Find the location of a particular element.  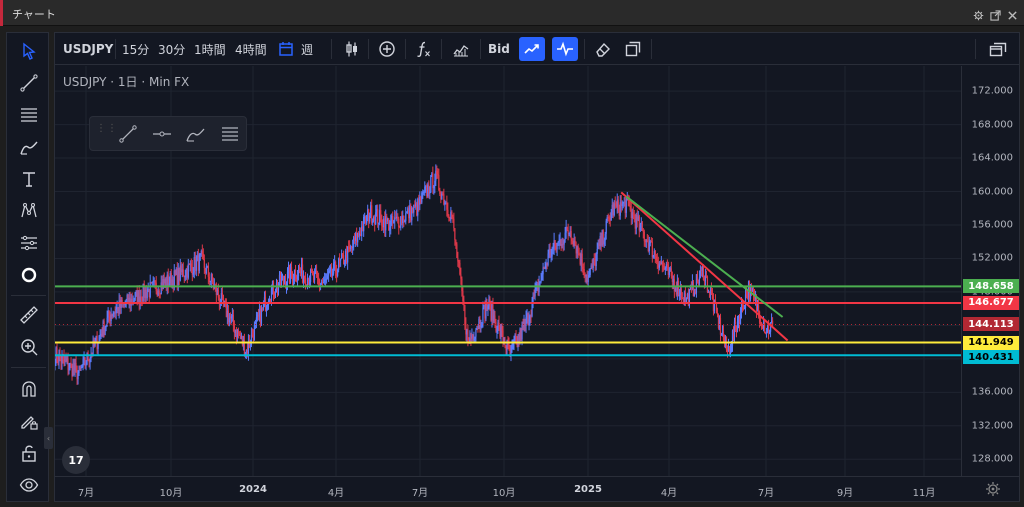

price-level-badge: 140.431 is located at coordinates (991, 357).